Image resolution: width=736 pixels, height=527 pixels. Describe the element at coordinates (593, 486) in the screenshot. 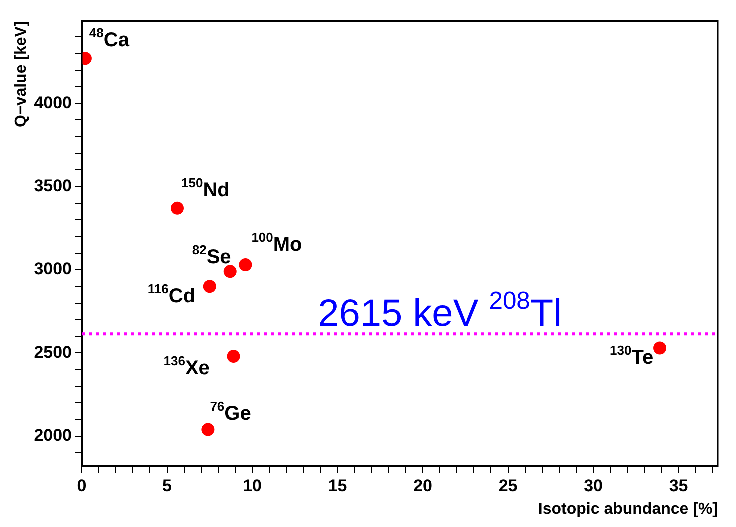

I see `x-tick-label: 30` at that location.